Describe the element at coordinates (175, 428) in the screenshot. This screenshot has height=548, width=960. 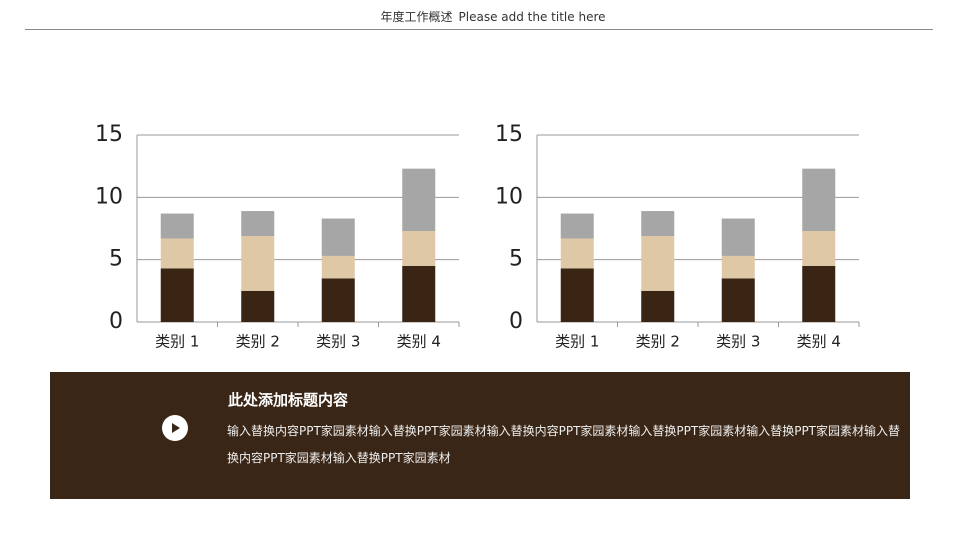
I see `play-button` at that location.